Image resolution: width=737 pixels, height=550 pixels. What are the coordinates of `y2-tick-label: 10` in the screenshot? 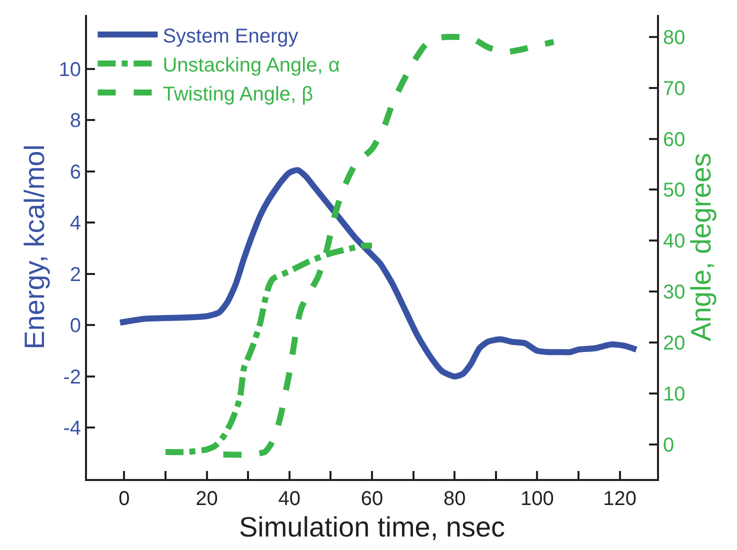 It's located at (674, 394).